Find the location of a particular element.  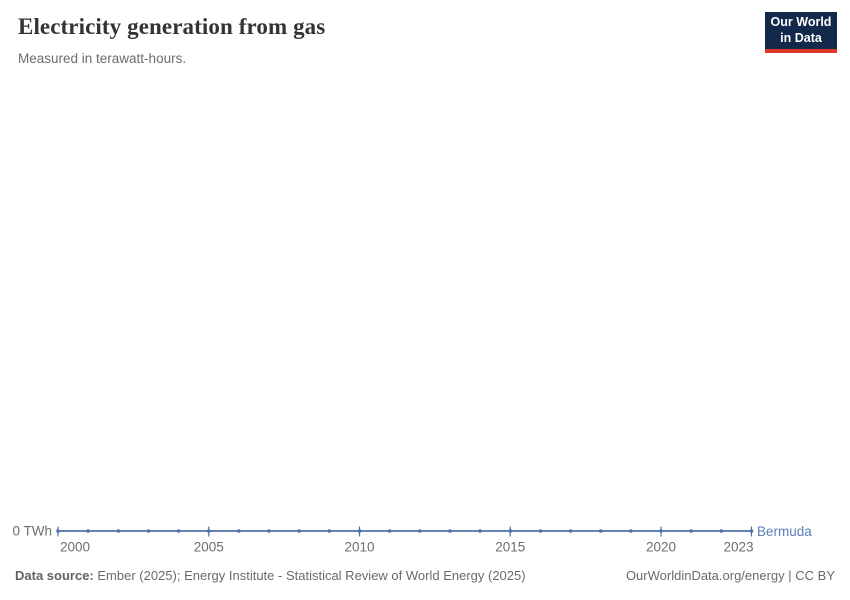

x-axis-label-2010: 2010 is located at coordinates (359, 547).